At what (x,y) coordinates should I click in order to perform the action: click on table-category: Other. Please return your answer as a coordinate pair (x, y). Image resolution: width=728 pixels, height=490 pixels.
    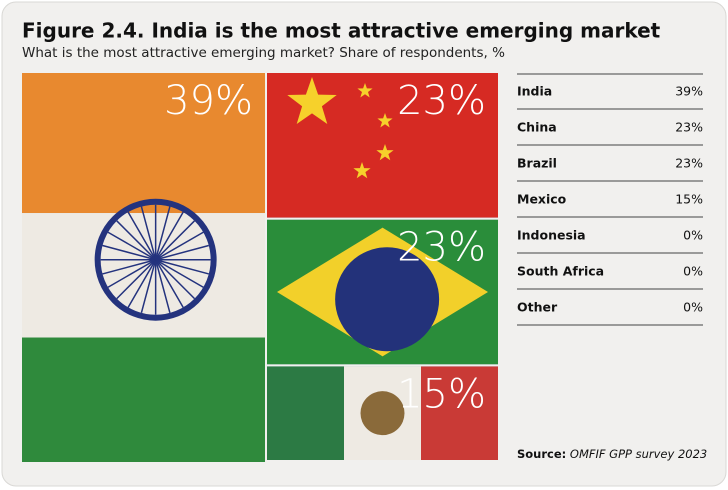
    Looking at the image, I should click on (537, 307).